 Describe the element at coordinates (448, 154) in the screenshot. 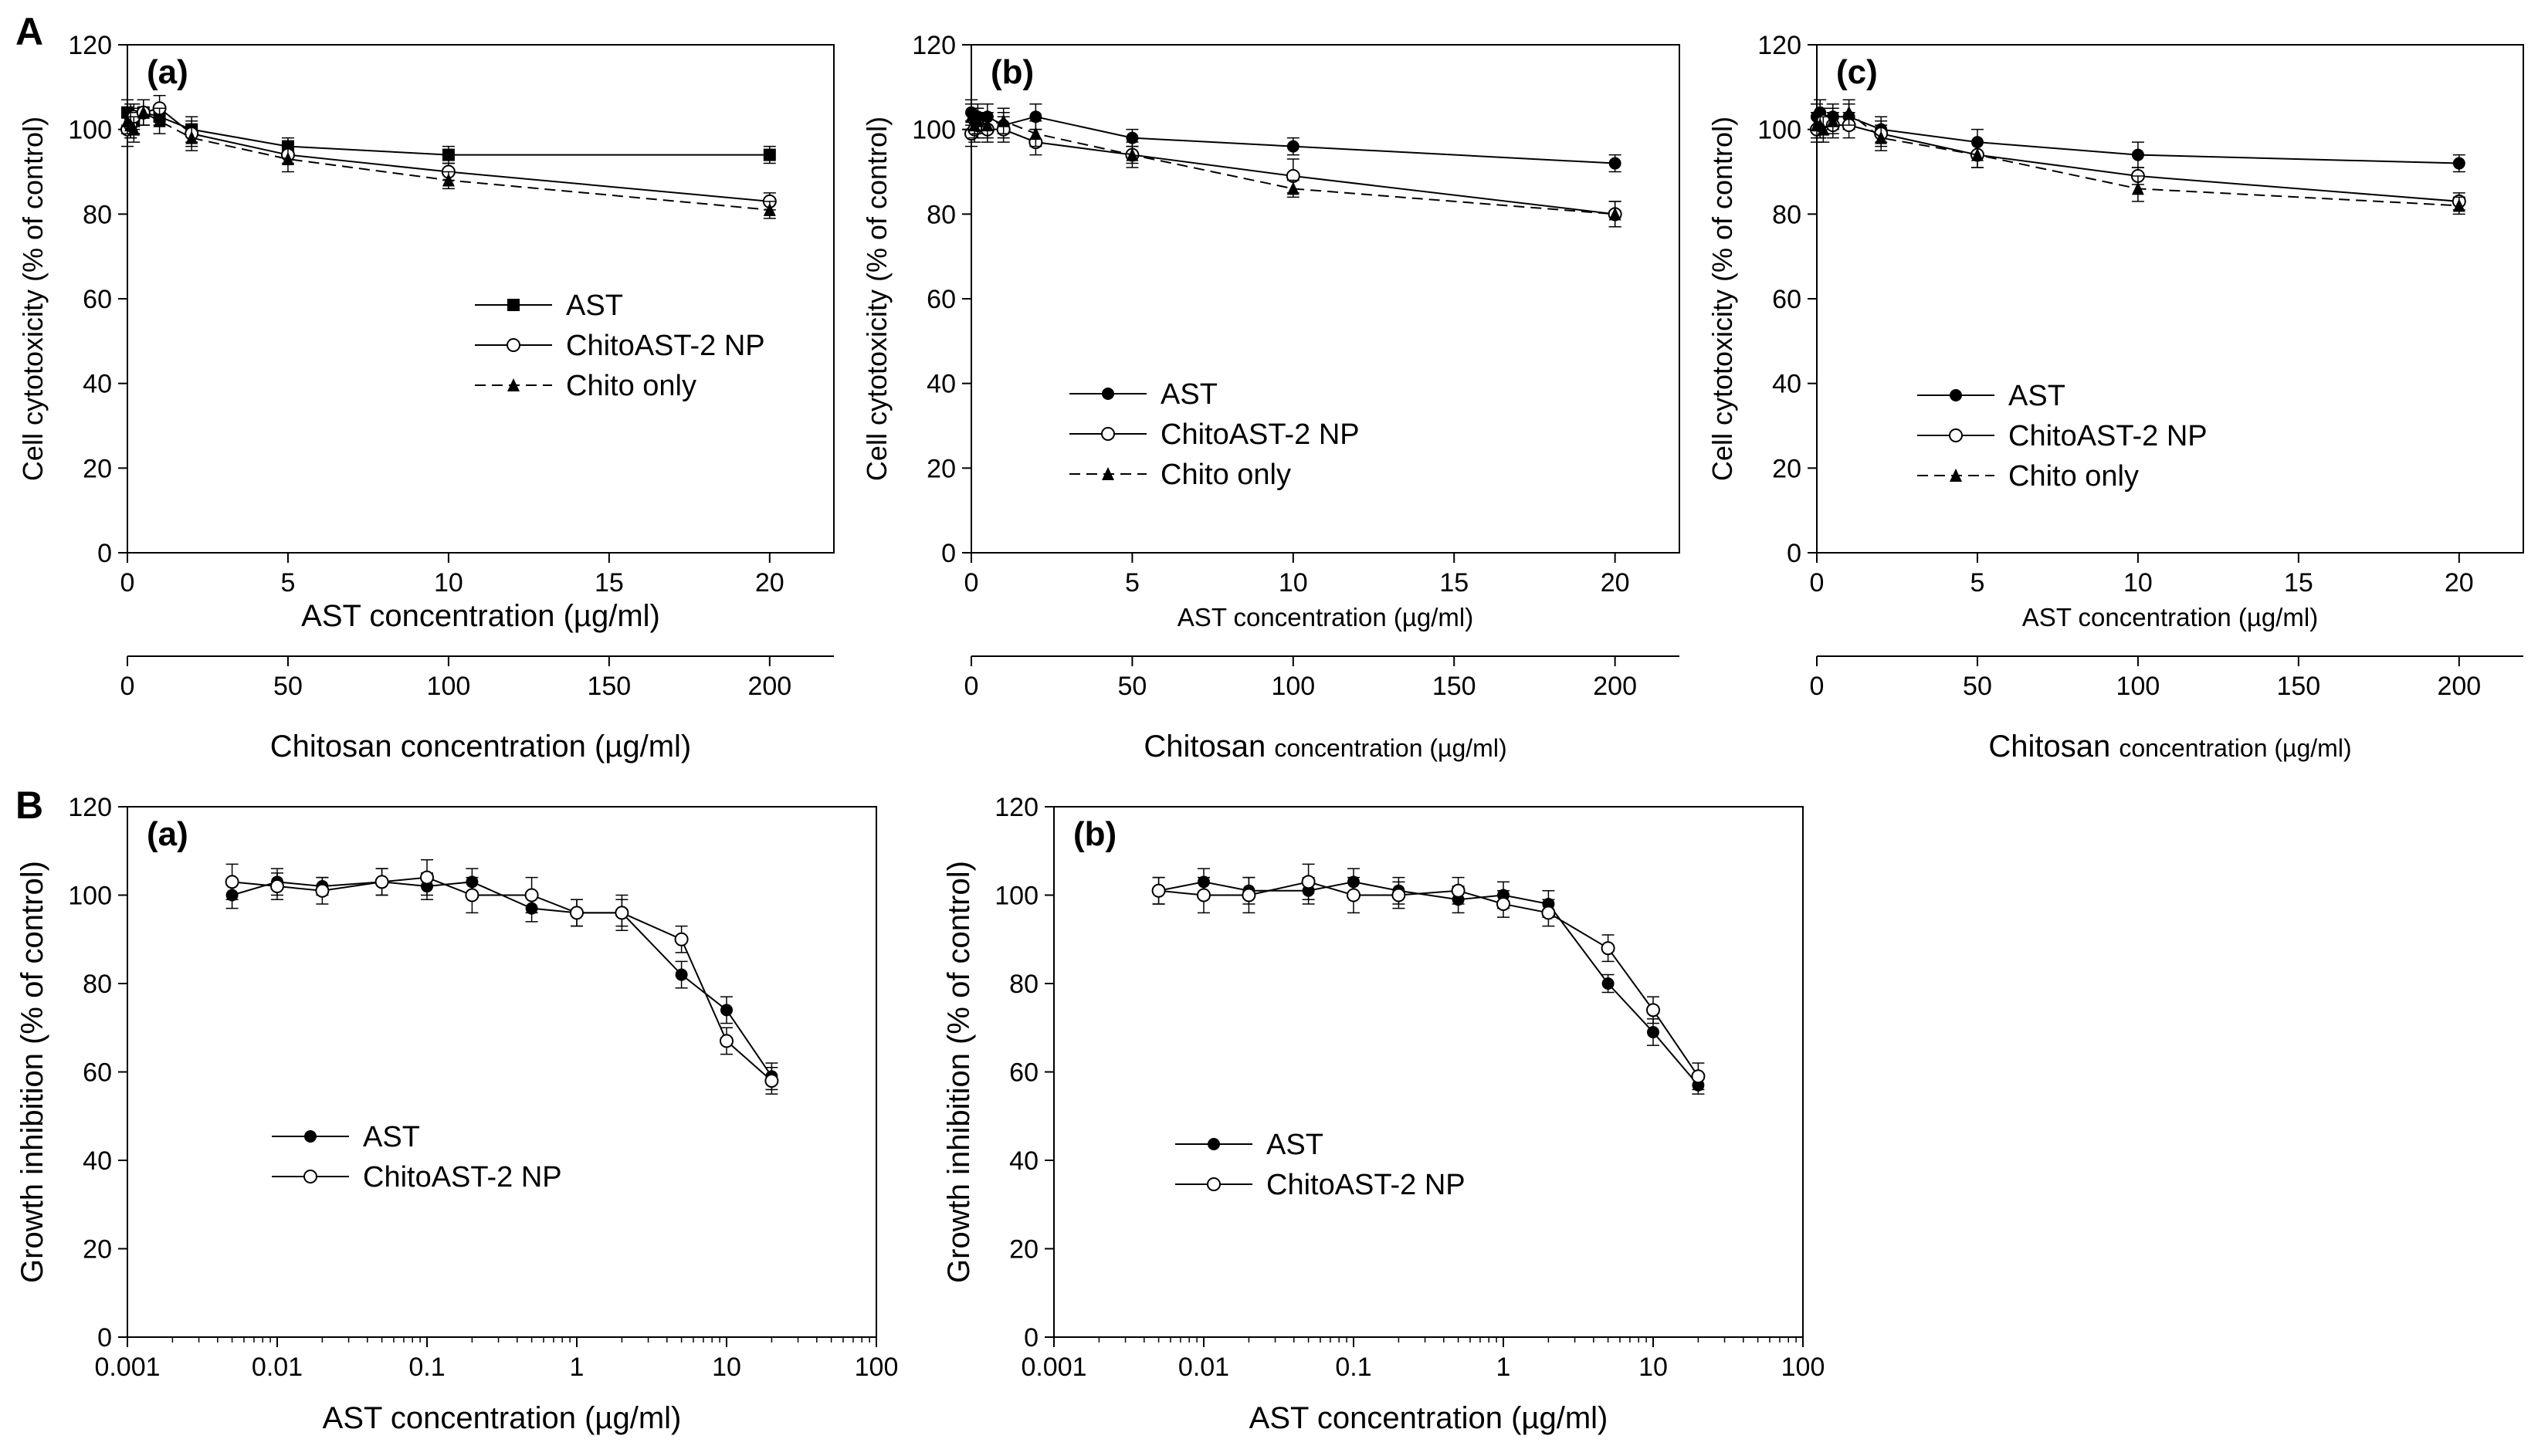

I see `marker-filled-square` at that location.